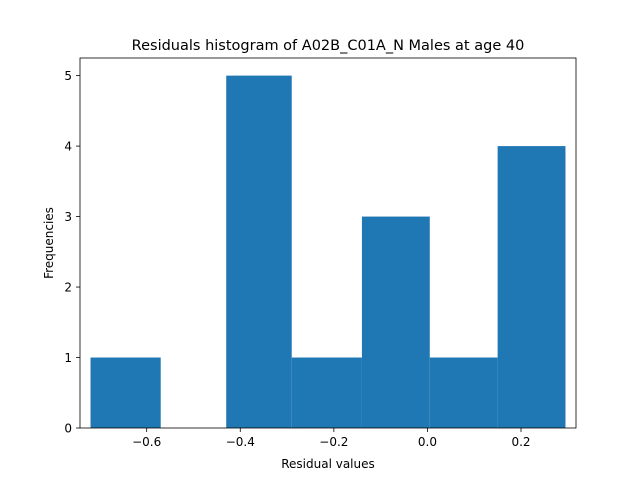 This screenshot has height=480, width=640. I want to click on y-tick-label-5: 5, so click(68, 76).